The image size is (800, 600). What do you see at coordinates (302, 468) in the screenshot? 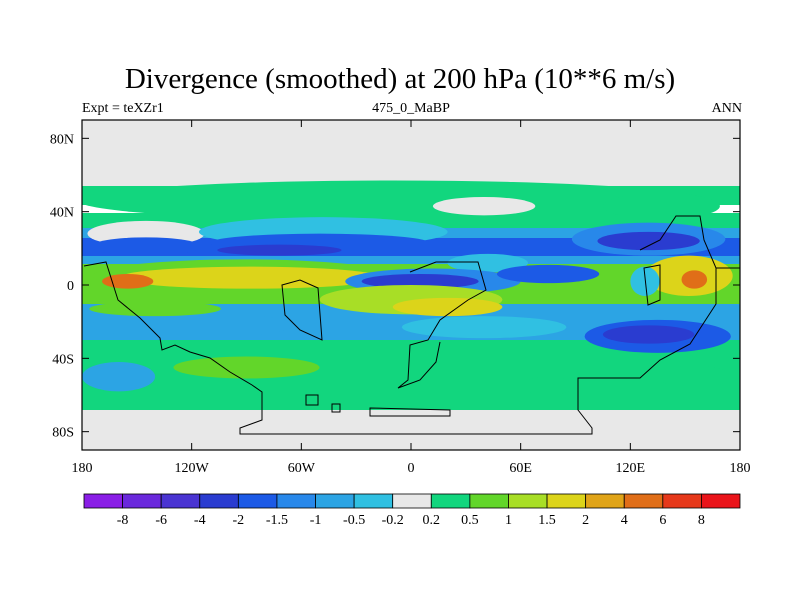
I see `x-tick-label-2: 60W` at bounding box center [302, 468].